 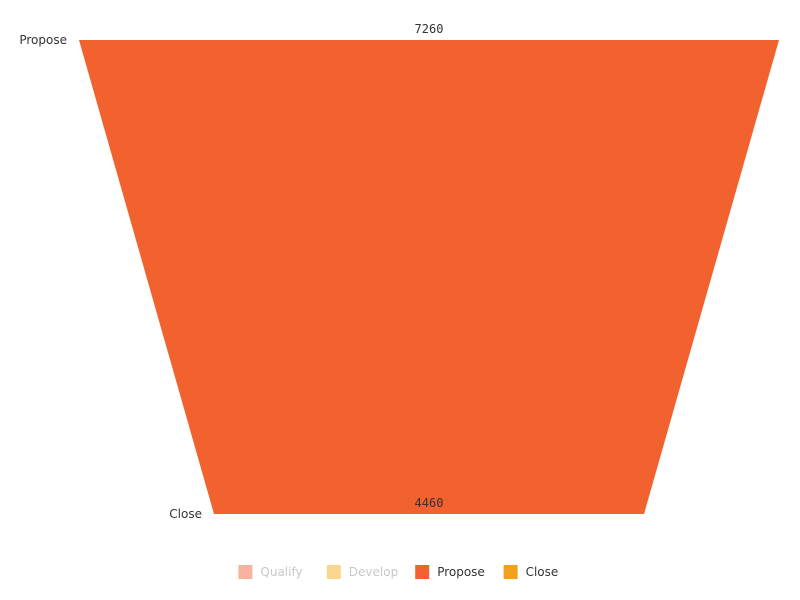 What do you see at coordinates (422, 572) in the screenshot?
I see `legend-swatch-propose` at bounding box center [422, 572].